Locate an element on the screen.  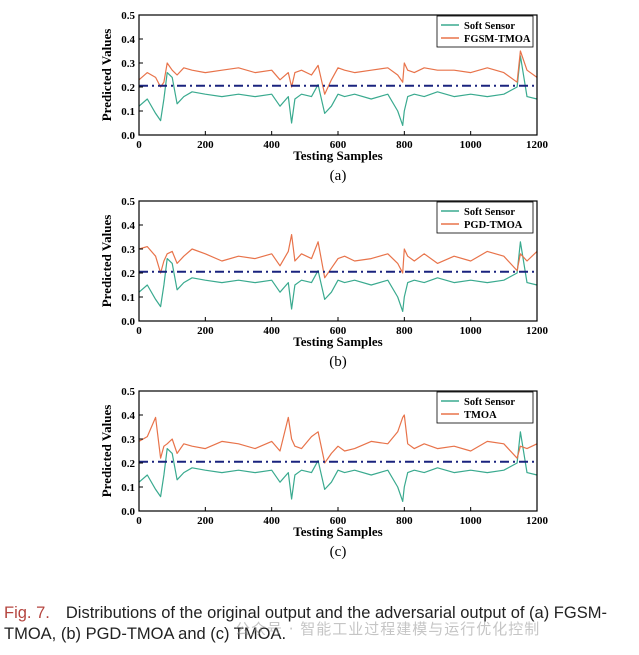
legend-label: TMOA is located at coordinates (480, 415).